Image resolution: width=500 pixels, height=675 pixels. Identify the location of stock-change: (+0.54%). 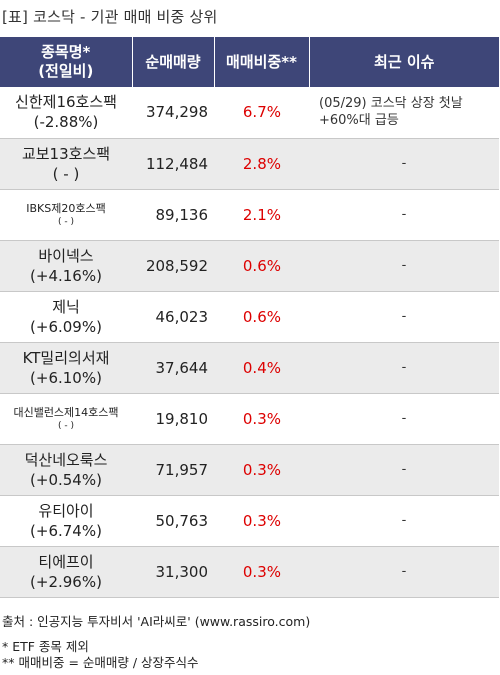
(66, 479).